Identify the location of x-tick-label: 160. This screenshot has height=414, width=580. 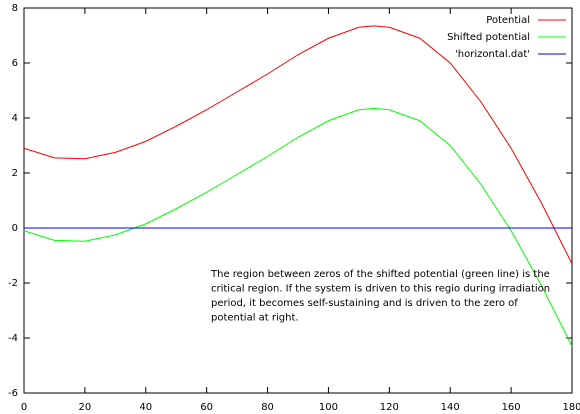
(511, 407).